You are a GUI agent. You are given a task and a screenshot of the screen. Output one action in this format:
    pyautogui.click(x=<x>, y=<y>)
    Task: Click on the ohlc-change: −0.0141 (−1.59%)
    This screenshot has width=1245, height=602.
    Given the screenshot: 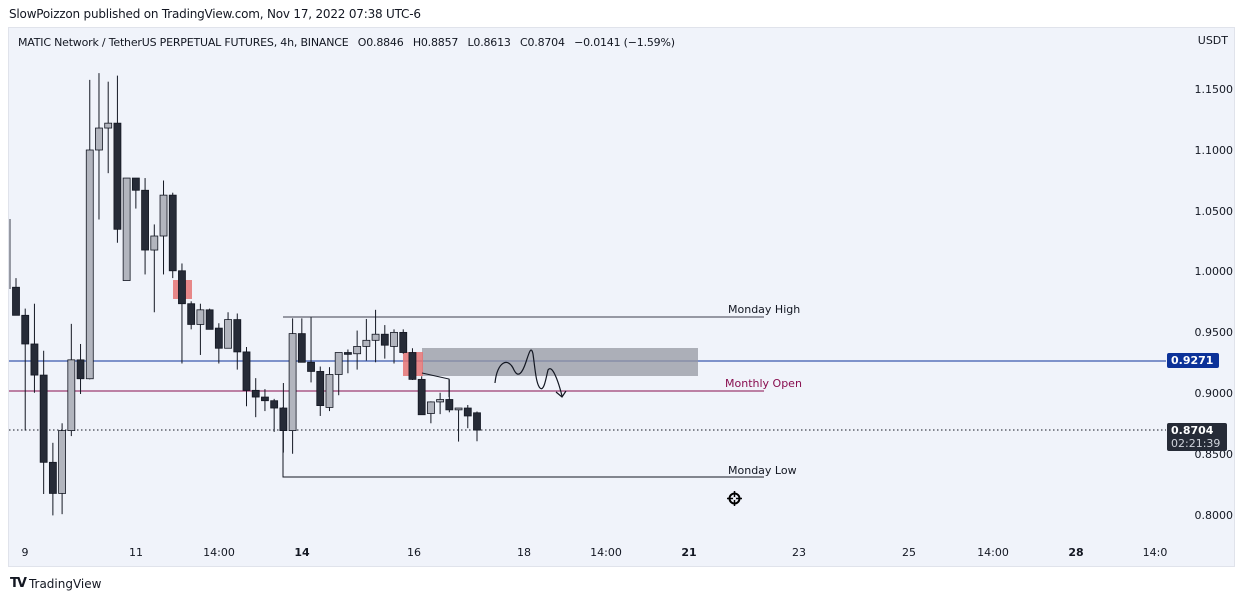 What is the action you would take?
    pyautogui.click(x=624, y=42)
    